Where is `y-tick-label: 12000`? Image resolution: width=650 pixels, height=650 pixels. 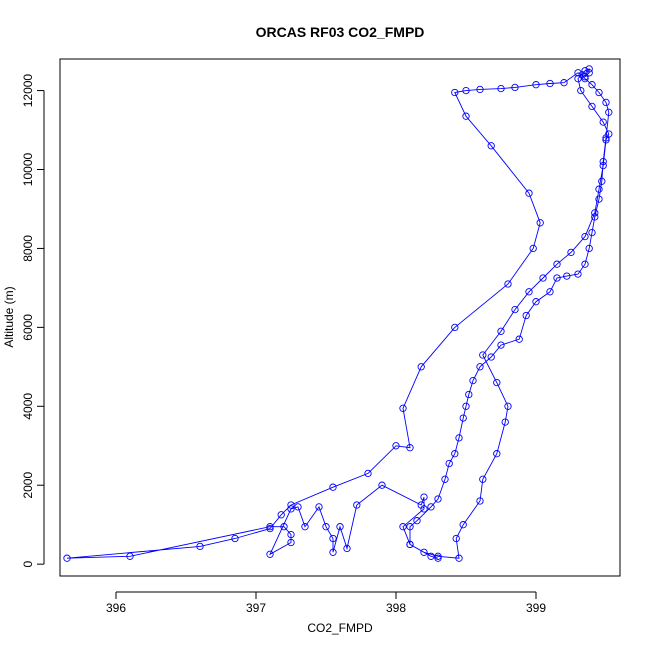 y-tick-label: 12000 is located at coordinates (28, 91).